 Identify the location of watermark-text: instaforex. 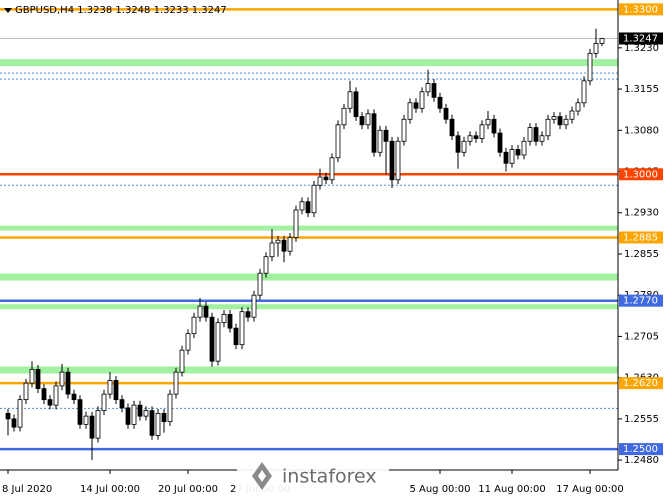
(329, 477).